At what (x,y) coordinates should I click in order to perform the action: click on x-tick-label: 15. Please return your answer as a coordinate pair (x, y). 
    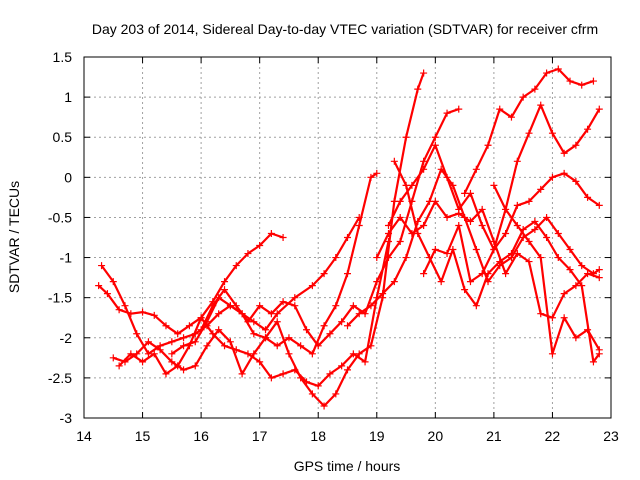
    Looking at the image, I should click on (143, 436).